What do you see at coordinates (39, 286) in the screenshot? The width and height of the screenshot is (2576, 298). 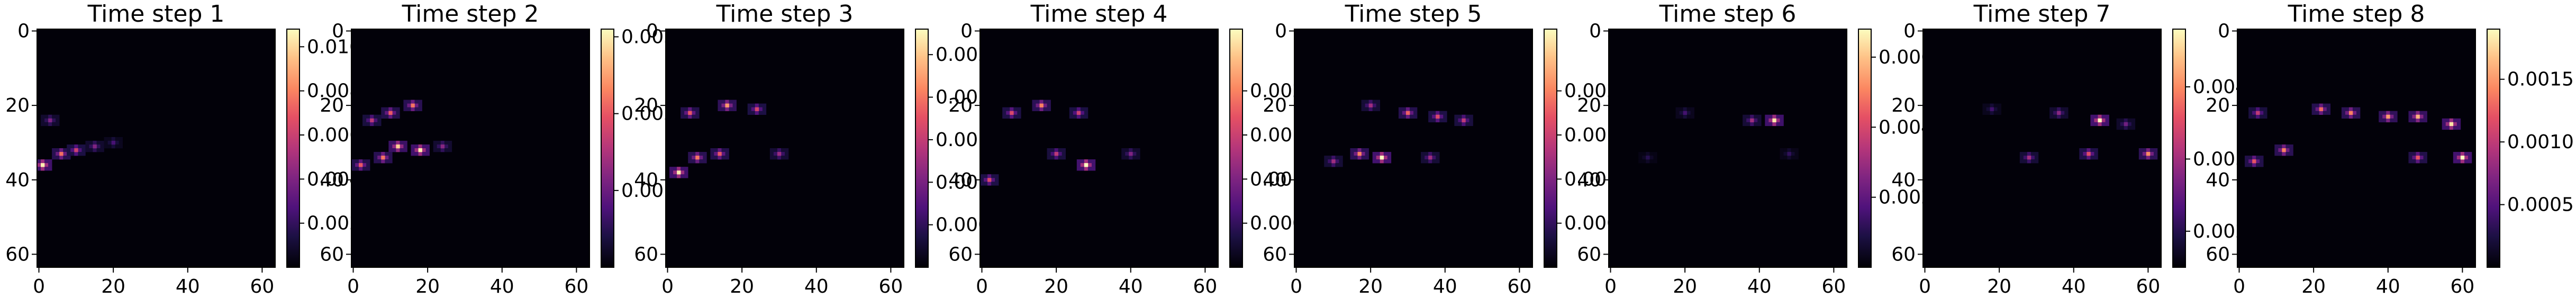 I see `x-tick-label: 0` at bounding box center [39, 286].